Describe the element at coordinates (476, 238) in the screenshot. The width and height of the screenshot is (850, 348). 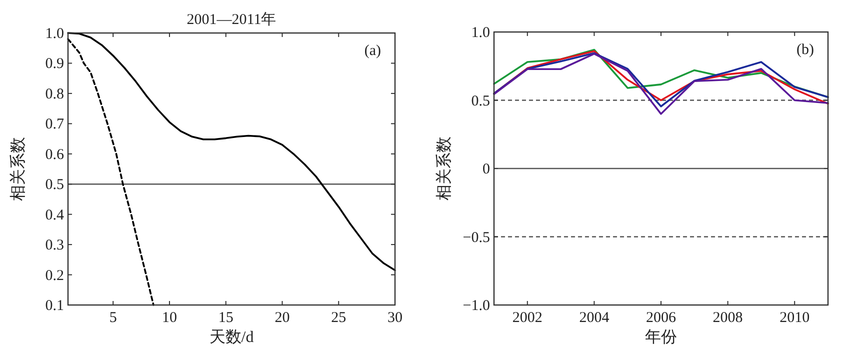
I see `y-tick-label: −0.5` at that location.